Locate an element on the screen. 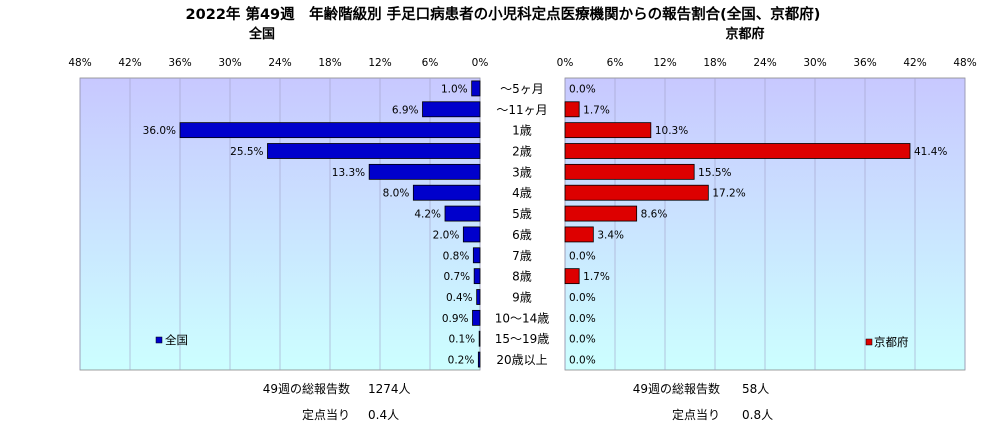 The width and height of the screenshot is (1006, 430). category-label: 3歳 is located at coordinates (522, 172).